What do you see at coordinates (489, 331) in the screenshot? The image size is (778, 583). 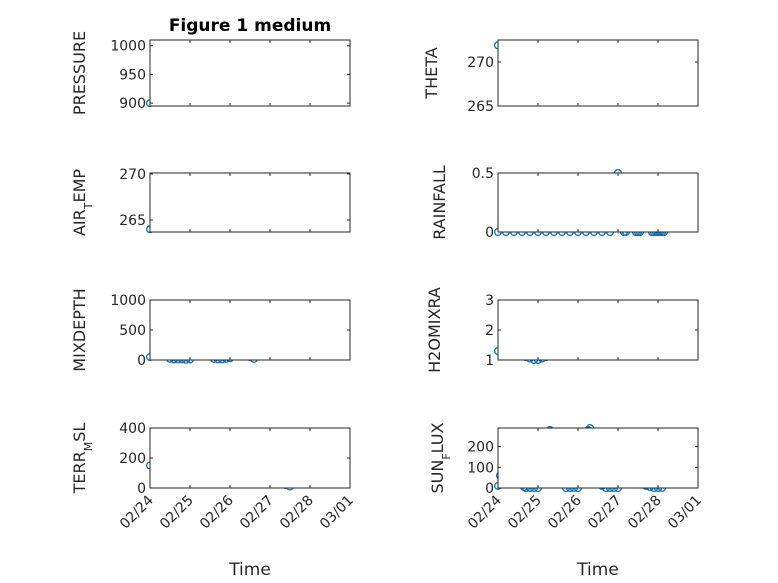 I see `y-tick-label: 2` at bounding box center [489, 331].